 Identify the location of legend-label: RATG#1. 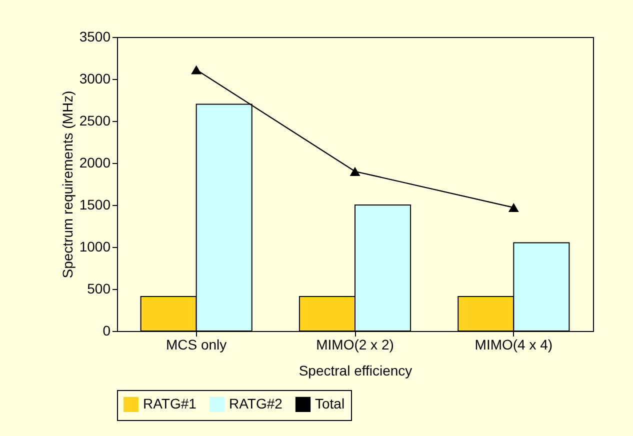
(170, 403).